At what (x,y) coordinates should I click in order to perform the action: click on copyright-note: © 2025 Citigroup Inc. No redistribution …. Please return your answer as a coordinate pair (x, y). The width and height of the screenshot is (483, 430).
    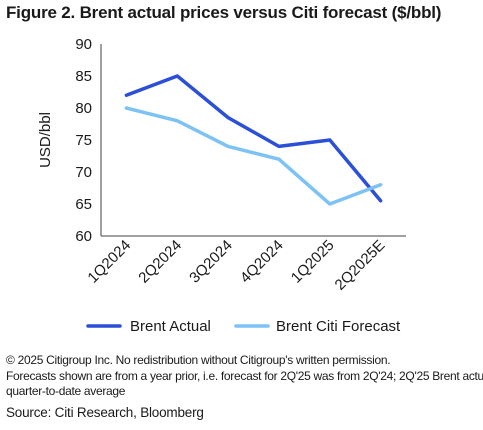
    Looking at the image, I should click on (198, 360).